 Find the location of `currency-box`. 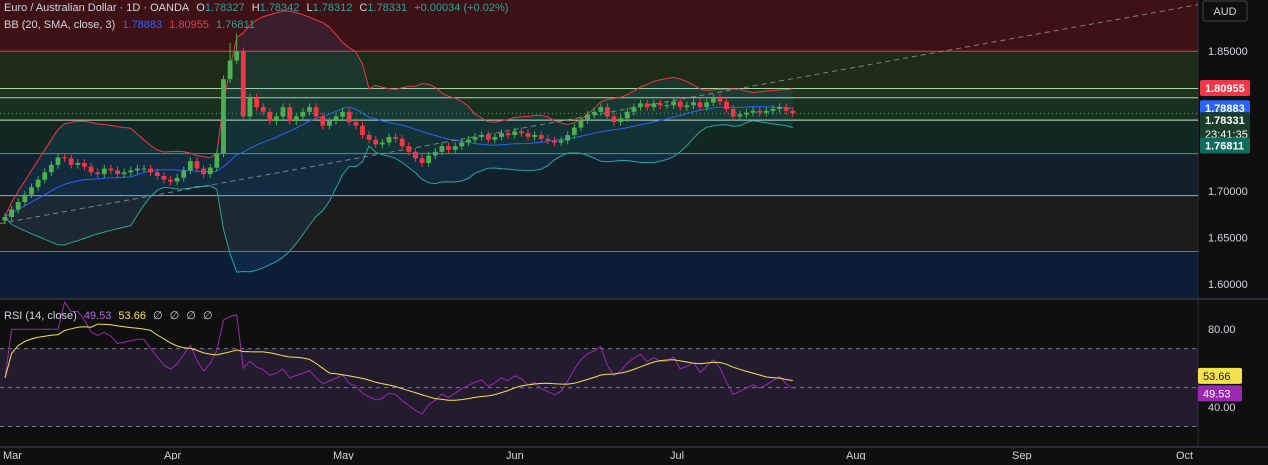

currency-box is located at coordinates (1225, 11).